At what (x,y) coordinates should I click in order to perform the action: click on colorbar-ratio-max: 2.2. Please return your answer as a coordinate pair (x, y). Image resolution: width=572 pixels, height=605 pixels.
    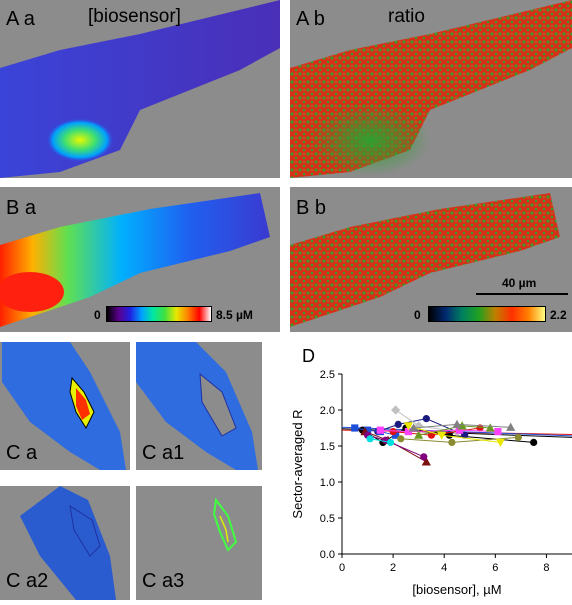
    Looking at the image, I should click on (558, 315).